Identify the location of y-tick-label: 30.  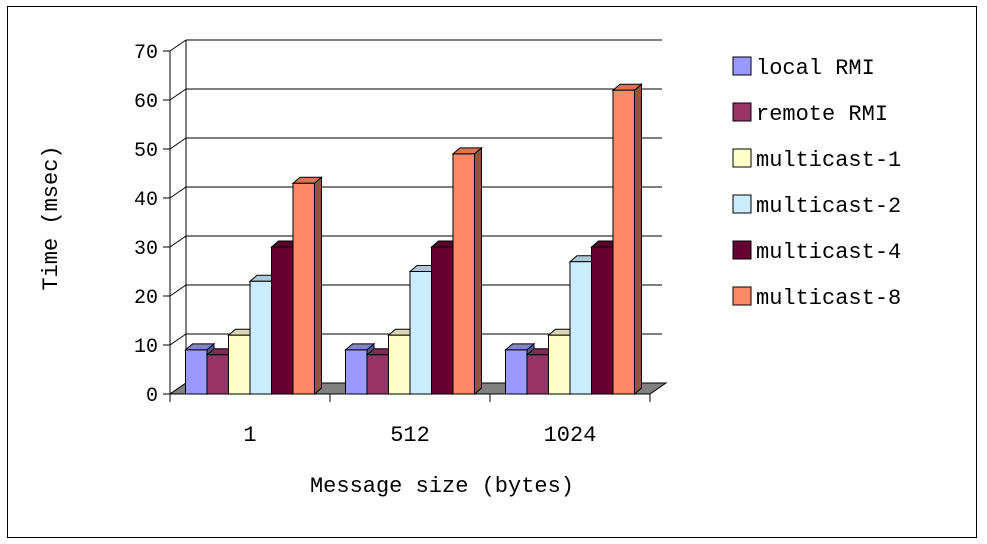
(146, 249).